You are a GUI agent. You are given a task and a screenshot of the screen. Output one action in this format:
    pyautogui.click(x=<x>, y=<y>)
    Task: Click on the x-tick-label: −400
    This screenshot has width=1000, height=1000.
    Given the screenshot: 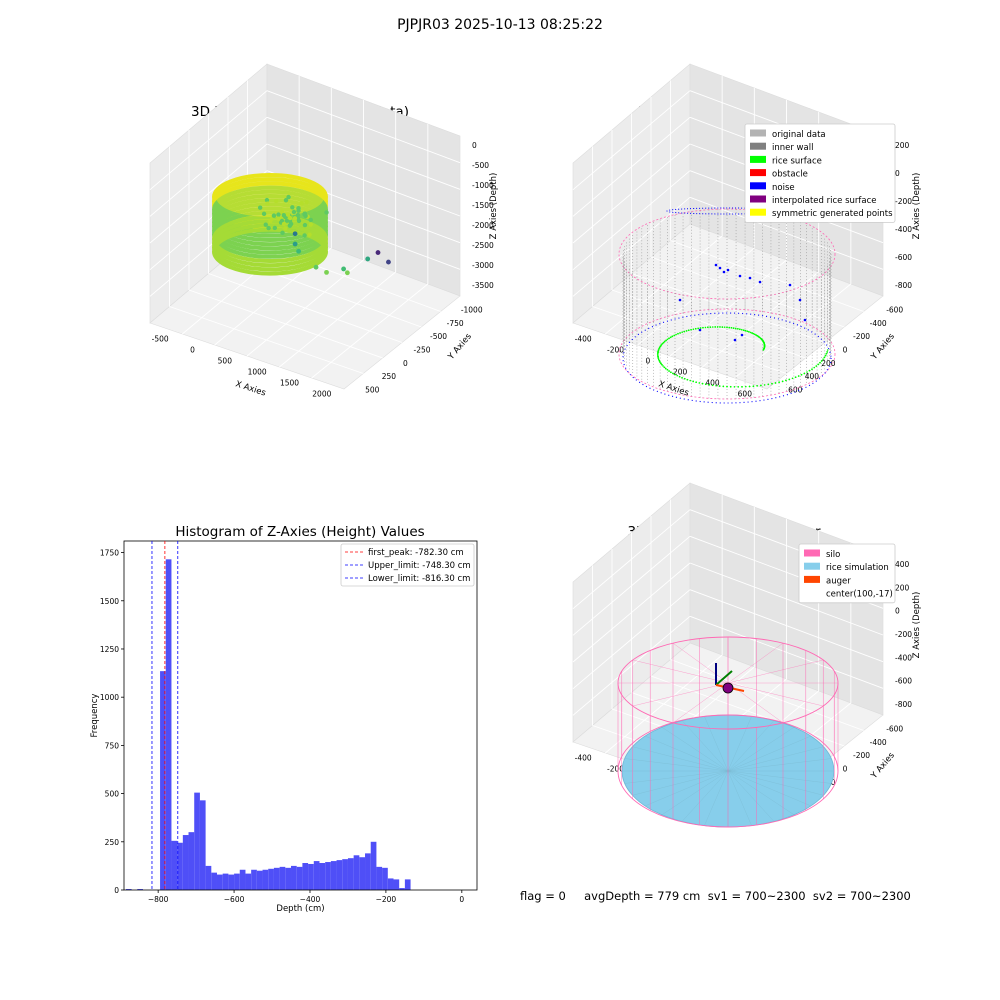 What is the action you would take?
    pyautogui.click(x=310, y=899)
    